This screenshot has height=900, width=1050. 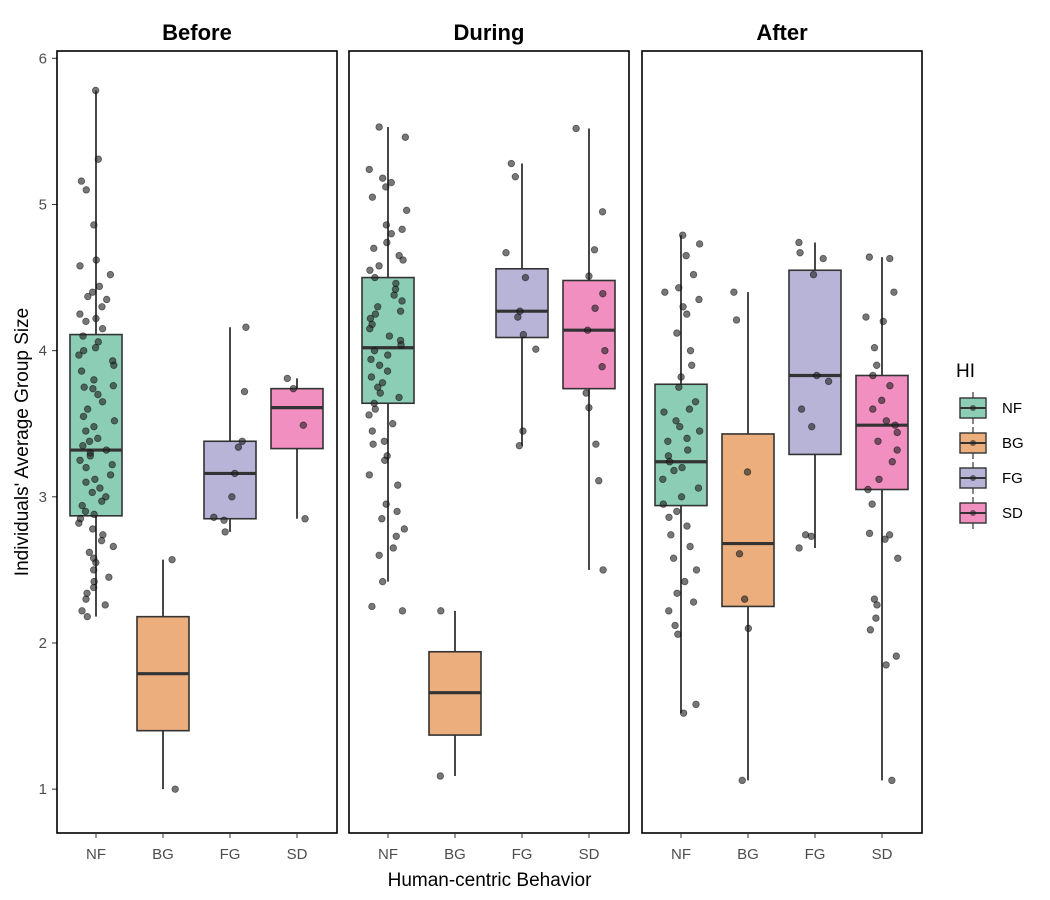 I want to click on panel-title: Before, so click(x=197, y=32).